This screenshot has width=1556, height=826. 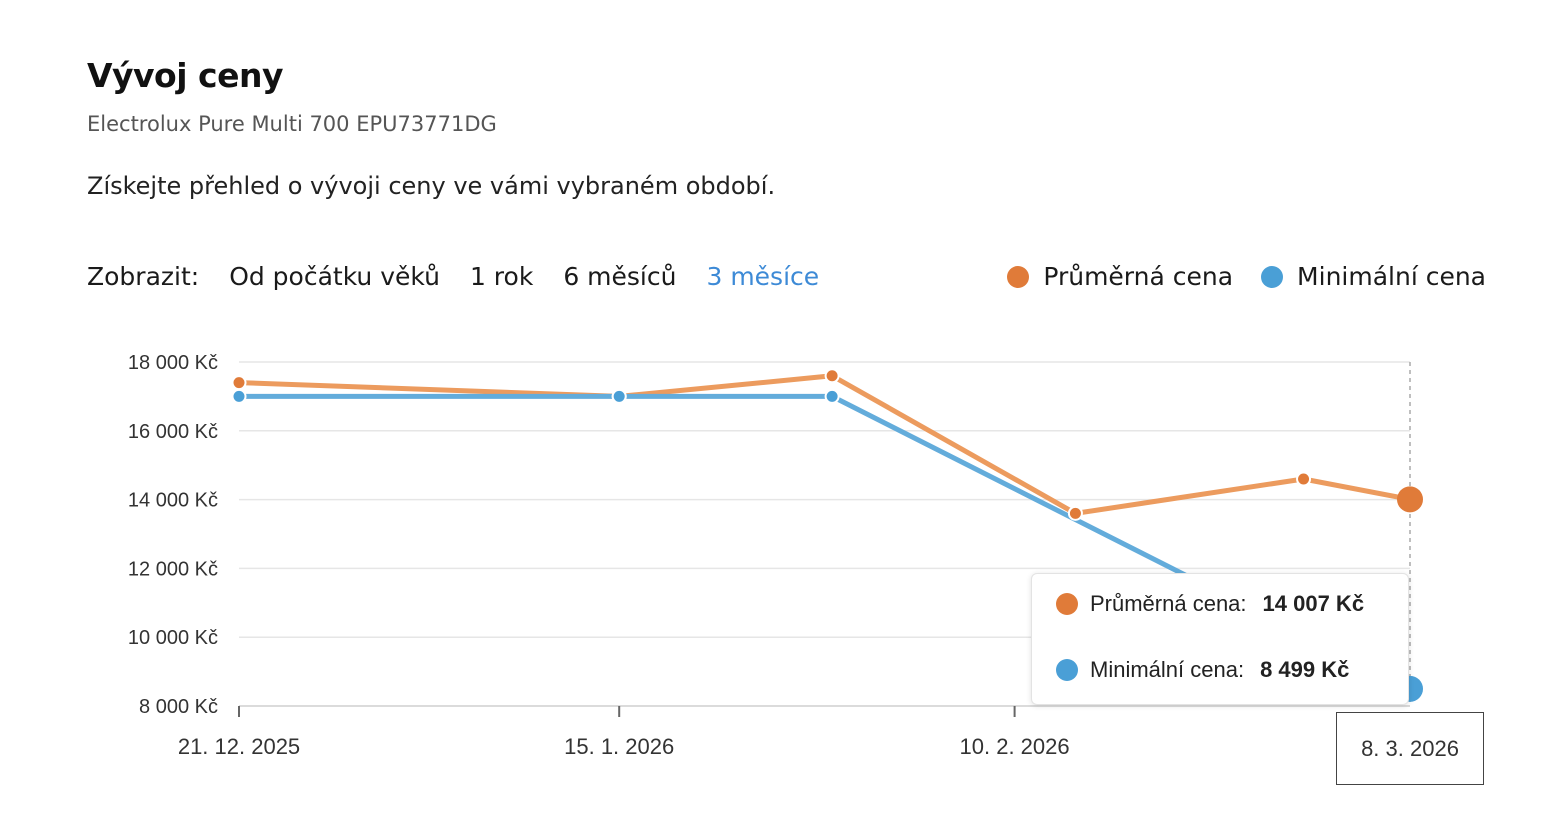 I want to click on x-tick-label: 21. 12. 2025, so click(x=239, y=746).